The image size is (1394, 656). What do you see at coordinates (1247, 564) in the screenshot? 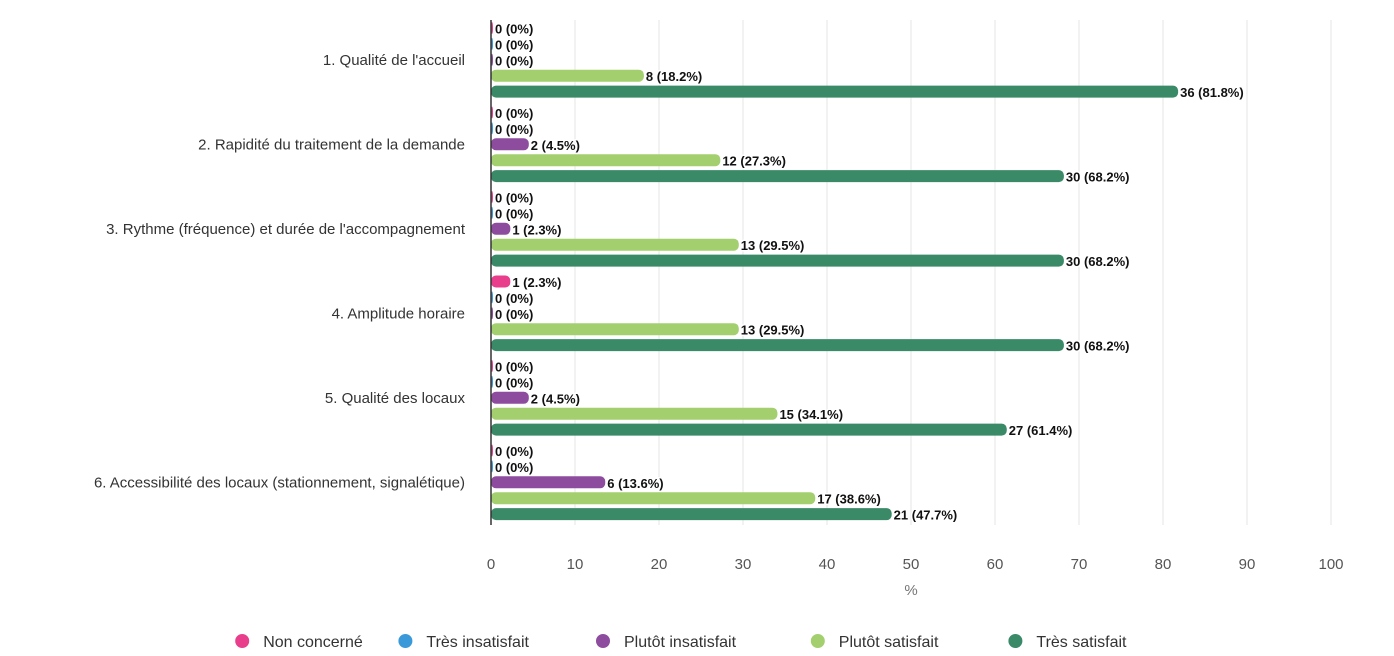
I see `x-tick-label: 90` at bounding box center [1247, 564].